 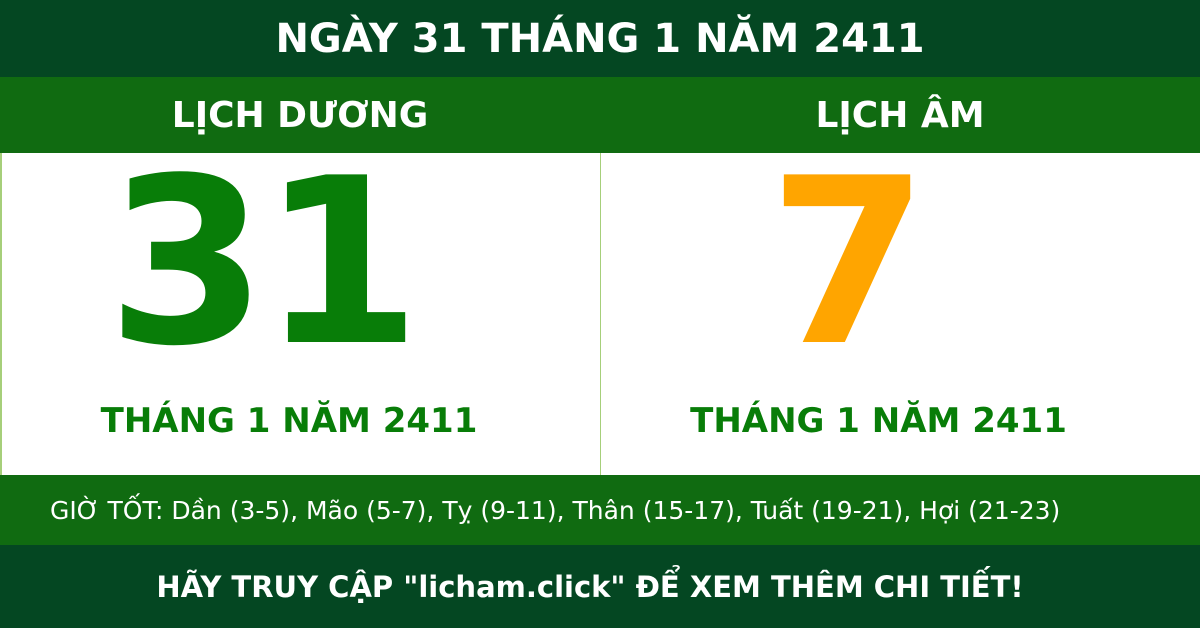 What do you see at coordinates (263, 263) in the screenshot?
I see `solar-day: 31` at bounding box center [263, 263].